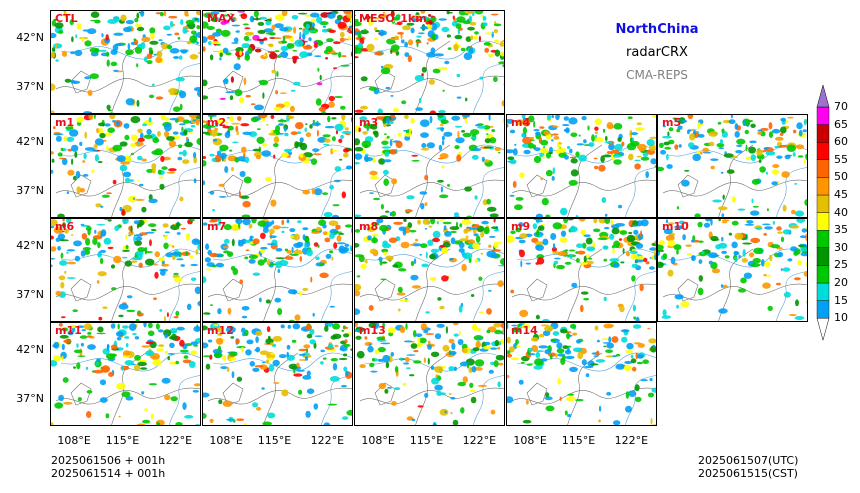 The width and height of the screenshot is (860, 493). What do you see at coordinates (823, 274) in the screenshot?
I see `colorbar-segment` at bounding box center [823, 274].